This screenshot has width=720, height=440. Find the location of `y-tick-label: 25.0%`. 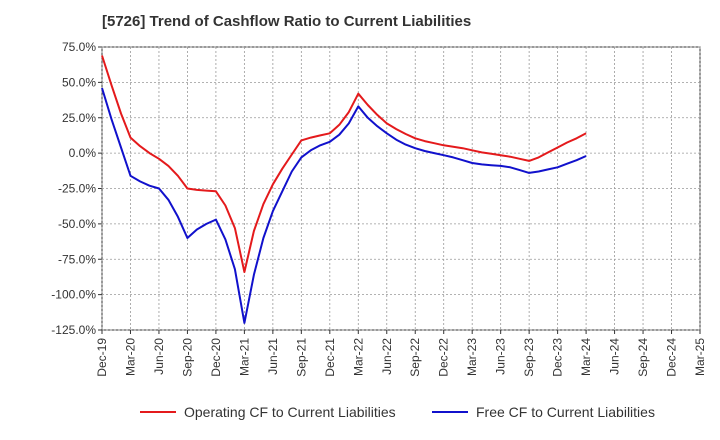

y-tick-label: 25.0% is located at coordinates (79, 118).